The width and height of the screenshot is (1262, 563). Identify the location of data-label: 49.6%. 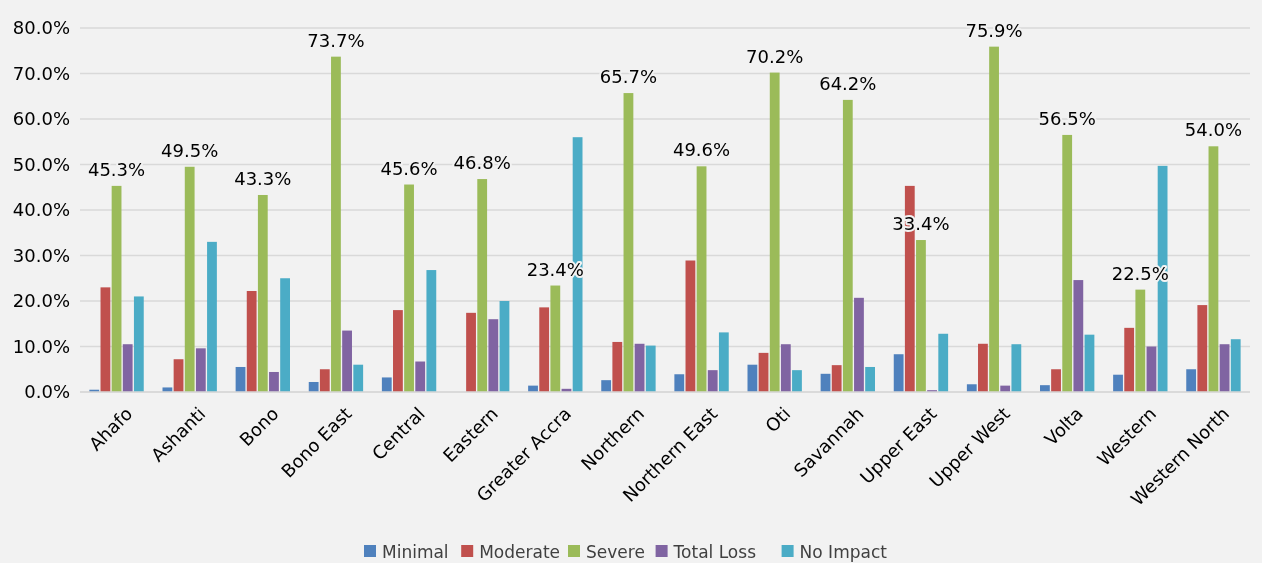
(701, 150).